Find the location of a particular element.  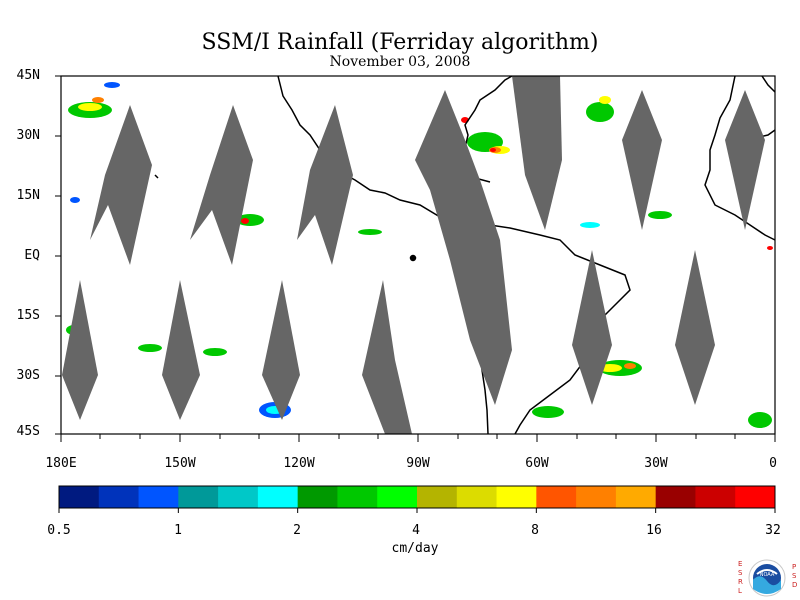

lat-label-eq: EQ is located at coordinates (32, 255).